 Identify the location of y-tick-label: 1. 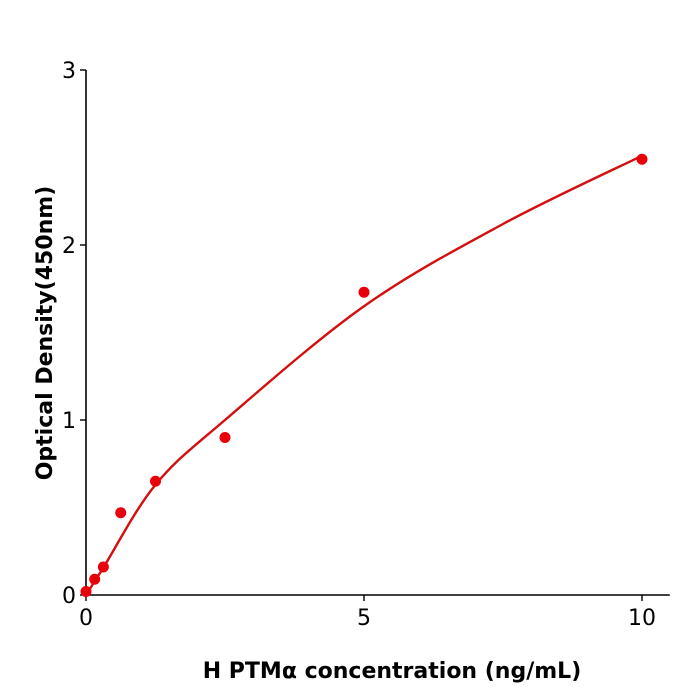
(69, 421).